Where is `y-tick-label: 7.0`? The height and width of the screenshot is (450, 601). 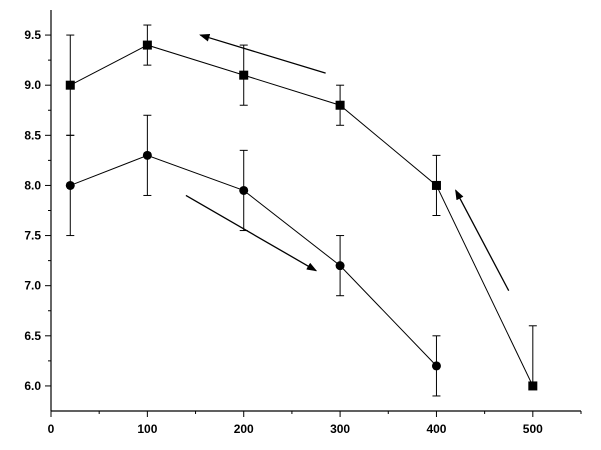 y-tick-label: 7.0 is located at coordinates (32, 286).